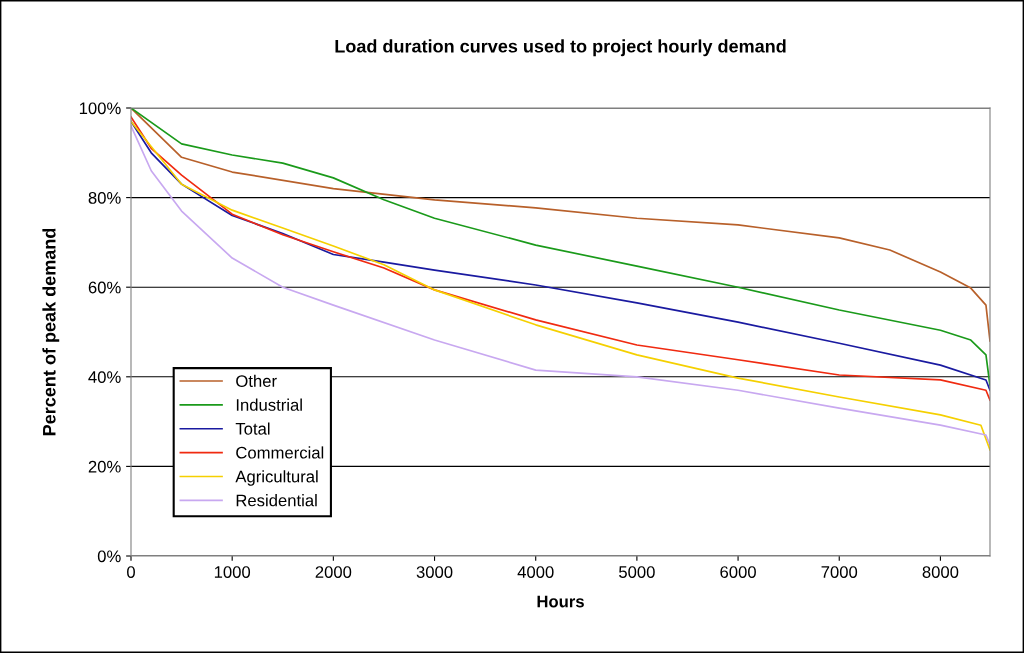 This screenshot has width=1024, height=653. Describe the element at coordinates (560, 601) in the screenshot. I see `x-axis-title: Hours` at that location.